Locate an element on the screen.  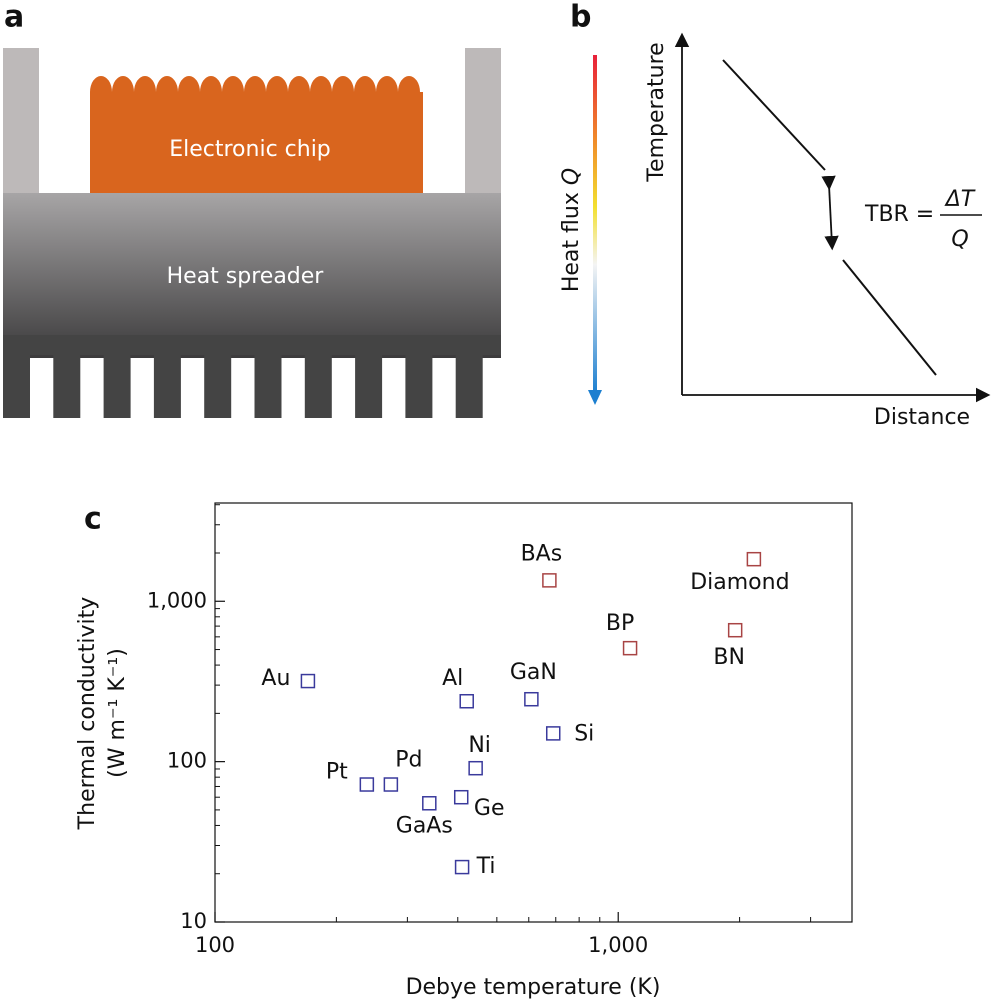
chip-label: Electronic chip is located at coordinates (250, 149).